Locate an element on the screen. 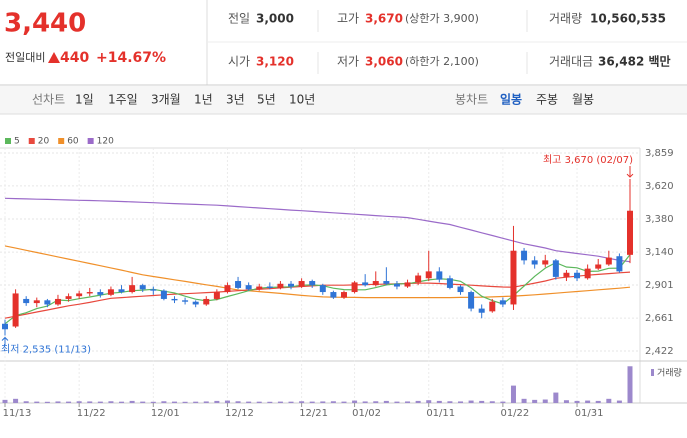 The height and width of the screenshot is (438, 687). current-price: 3,440 is located at coordinates (45, 24).